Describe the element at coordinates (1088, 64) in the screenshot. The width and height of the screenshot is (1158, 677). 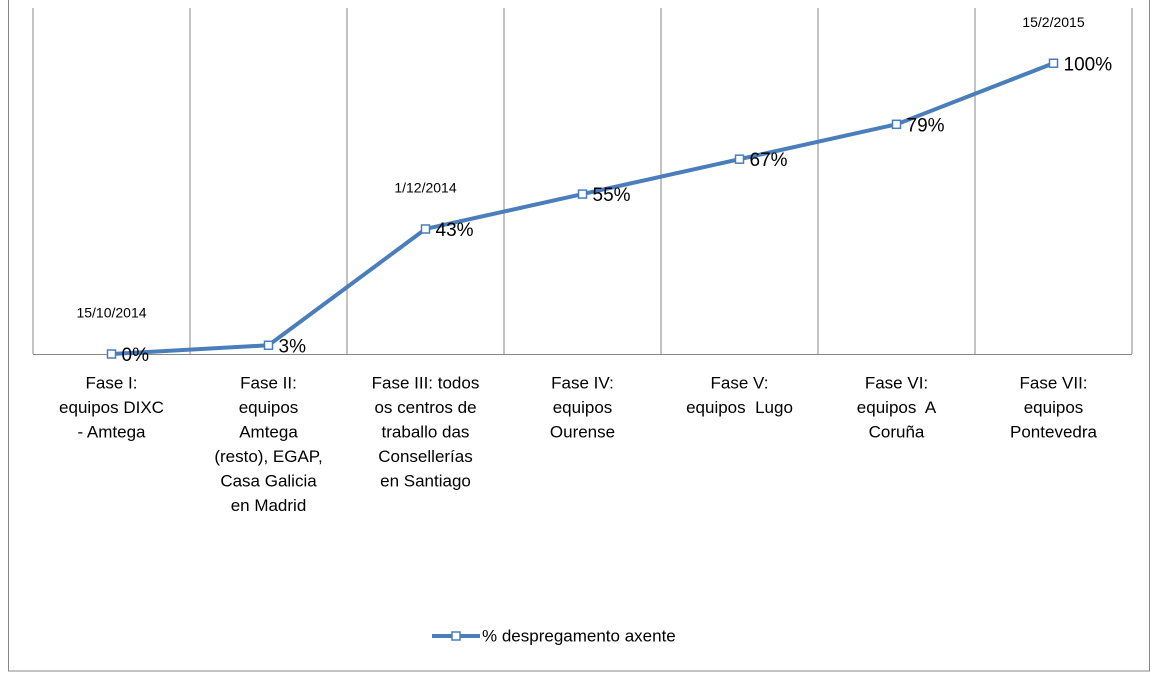
I see `data-label: 100%` at that location.